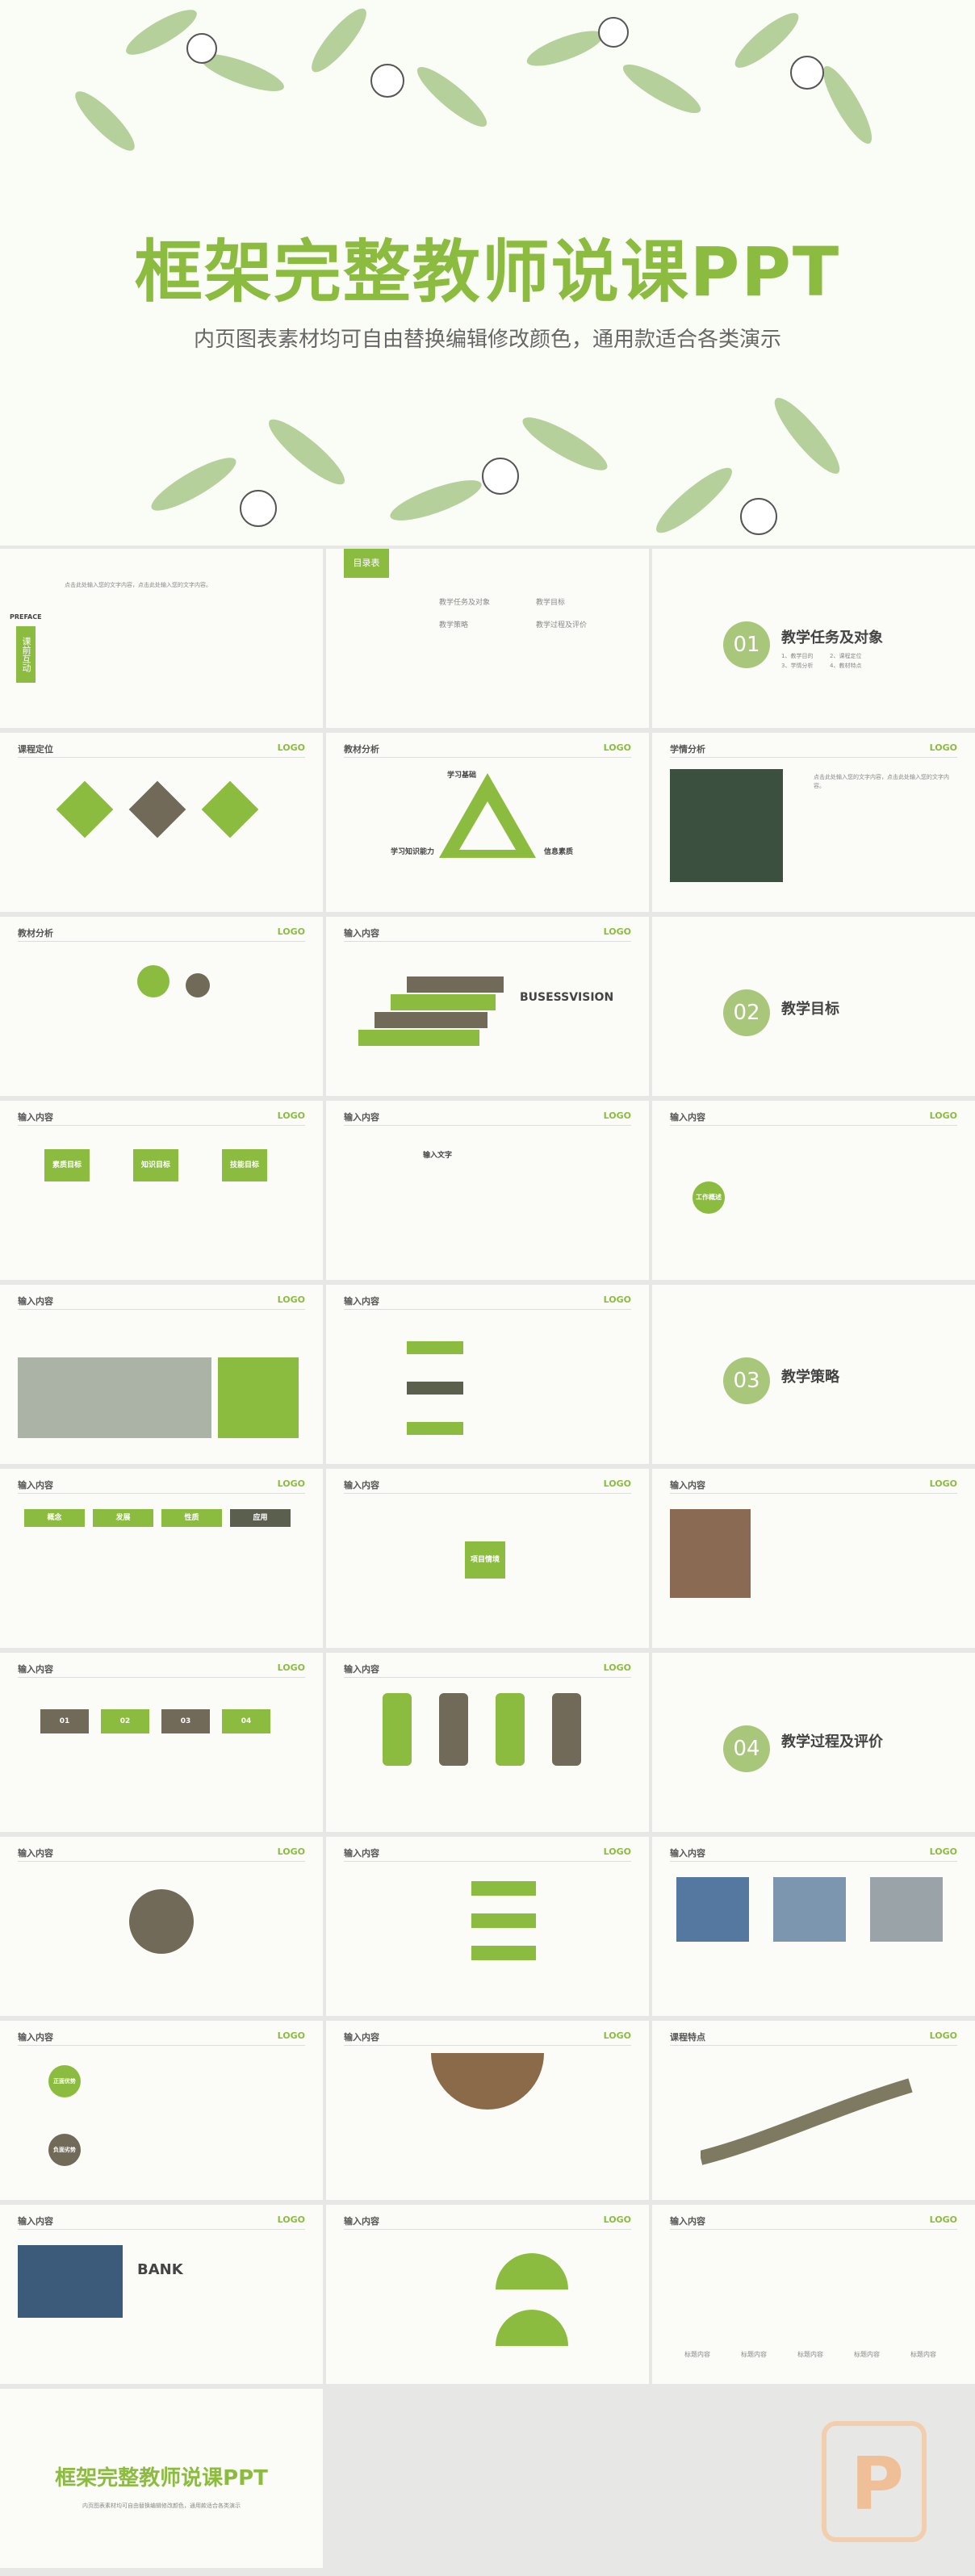 Image resolution: width=975 pixels, height=2576 pixels. What do you see at coordinates (487, 340) in the screenshot?
I see `cover-subtitle: 内页图表素材均可自由替换编辑修改颜色，通用款适合各类演示` at bounding box center [487, 340].